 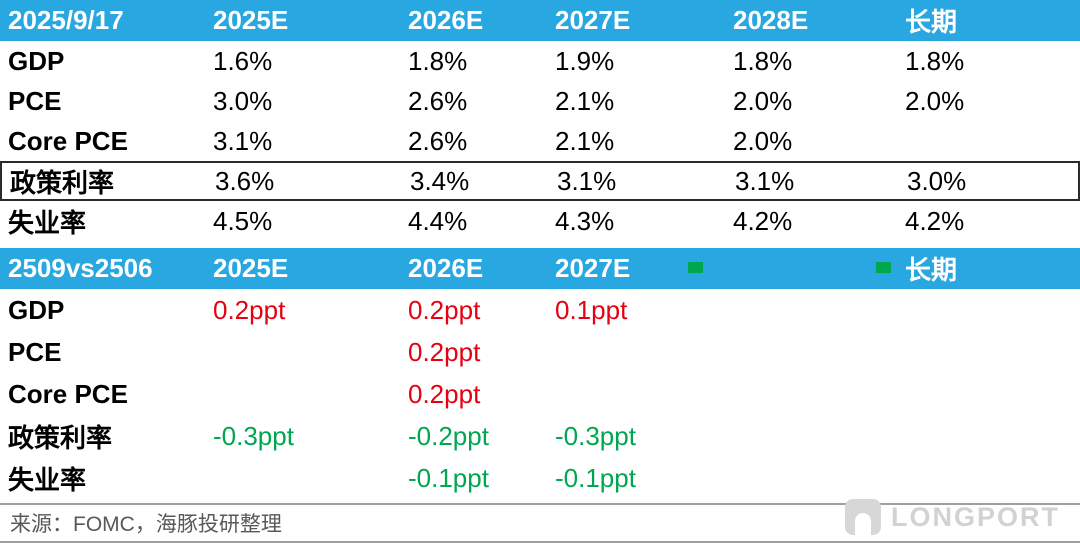 What do you see at coordinates (245, 180) in the screenshot?
I see `value-cell: 3.6%` at bounding box center [245, 180].